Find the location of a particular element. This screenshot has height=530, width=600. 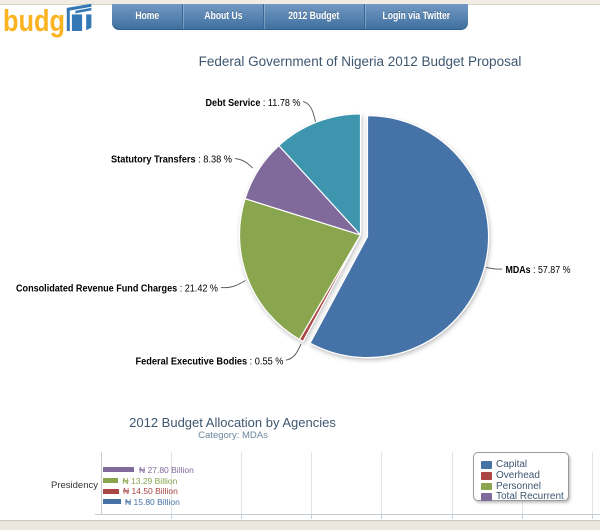

svg-text:Federal Executive Bodies : 0.5: Federal Executive Bodies : 0.55 % is located at coordinates (210, 362).